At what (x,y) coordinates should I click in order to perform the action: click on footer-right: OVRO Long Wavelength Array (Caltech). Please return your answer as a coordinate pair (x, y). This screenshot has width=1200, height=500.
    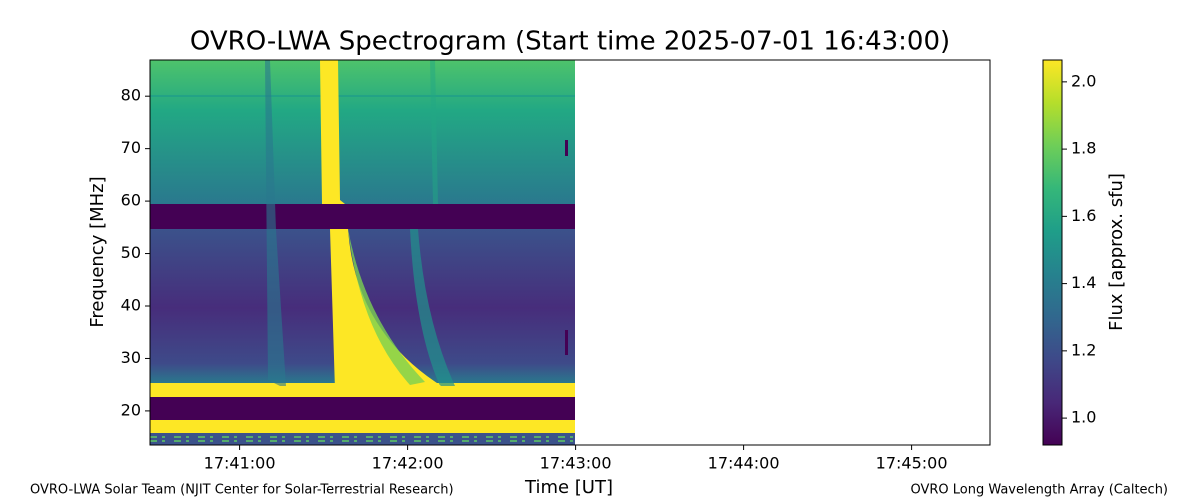
    Looking at the image, I should click on (1039, 490).